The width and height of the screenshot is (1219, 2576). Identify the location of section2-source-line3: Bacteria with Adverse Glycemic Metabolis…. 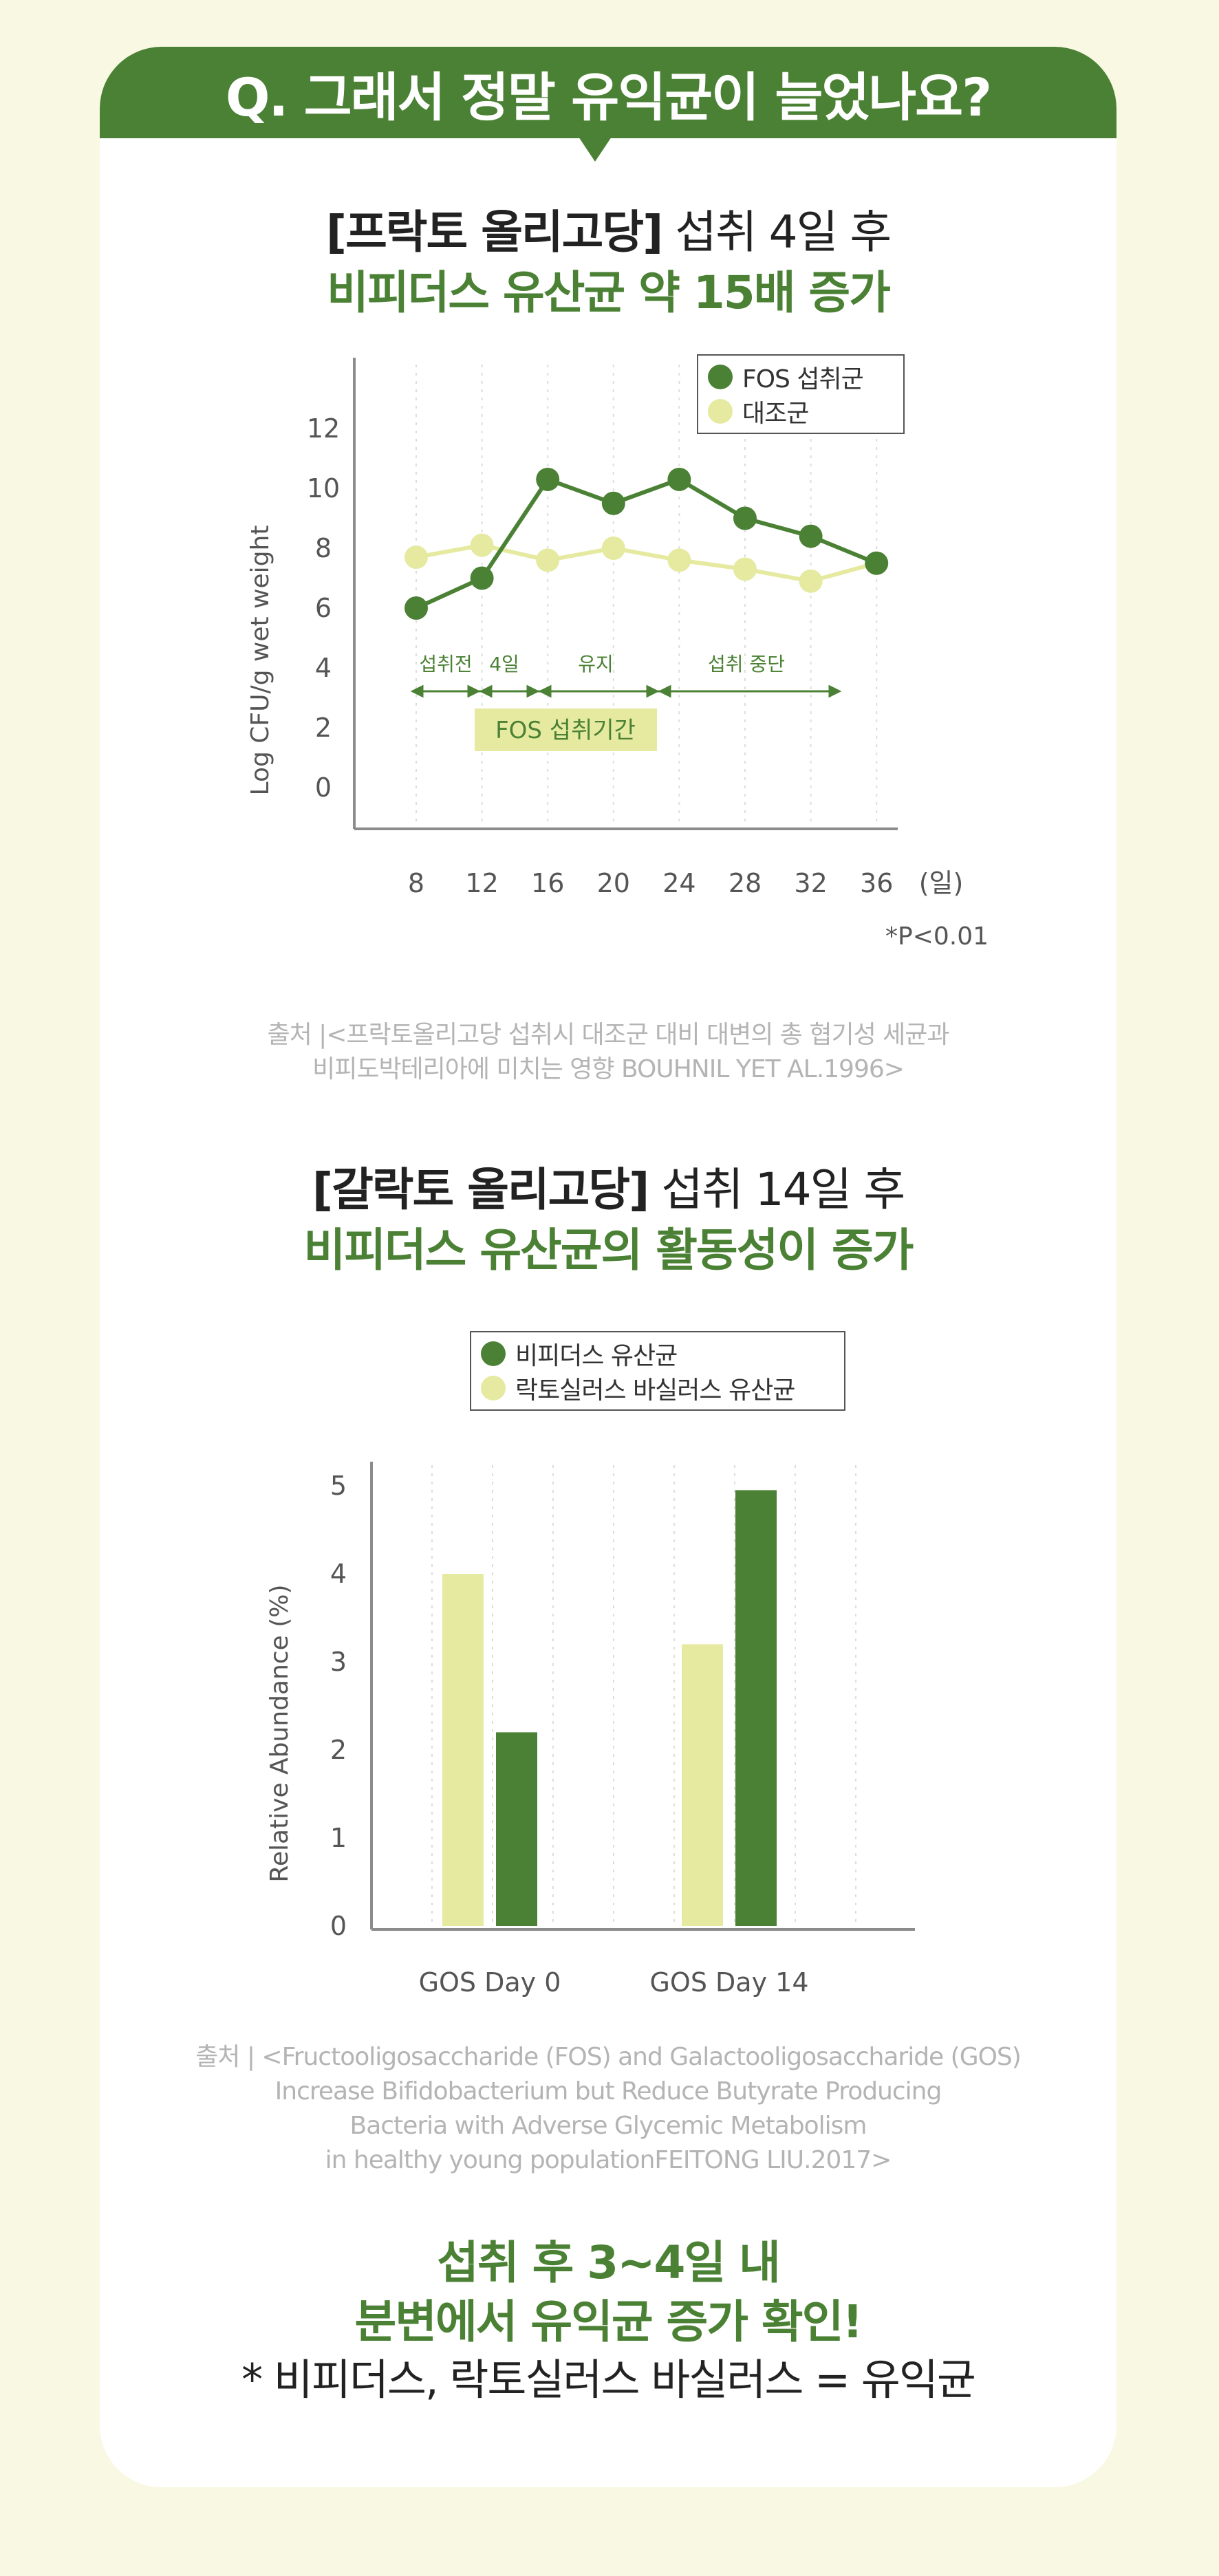
(608, 2126).